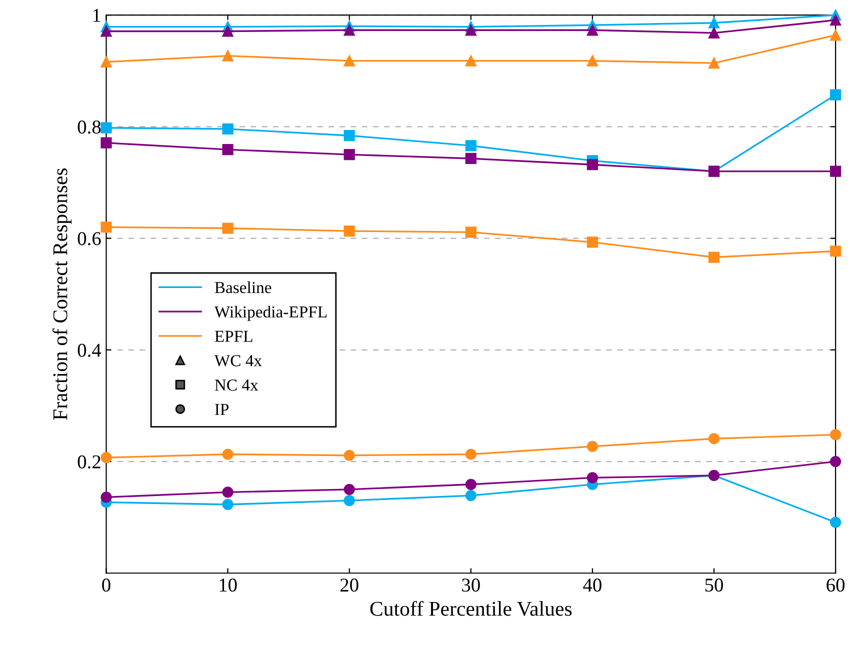 Image resolution: width=850 pixels, height=655 pixels. I want to click on legend-label: EPFL, so click(233, 336).